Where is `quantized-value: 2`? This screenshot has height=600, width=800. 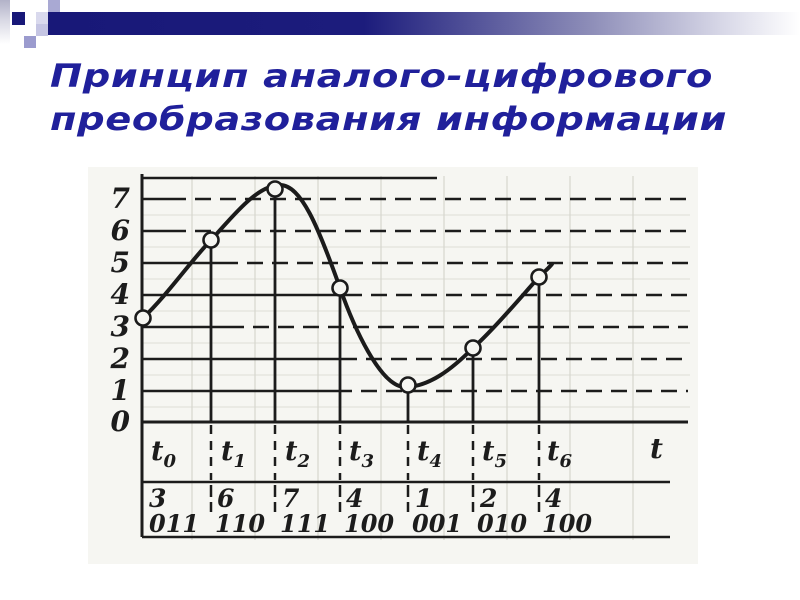
quantized-value: 2 is located at coordinates (488, 498).